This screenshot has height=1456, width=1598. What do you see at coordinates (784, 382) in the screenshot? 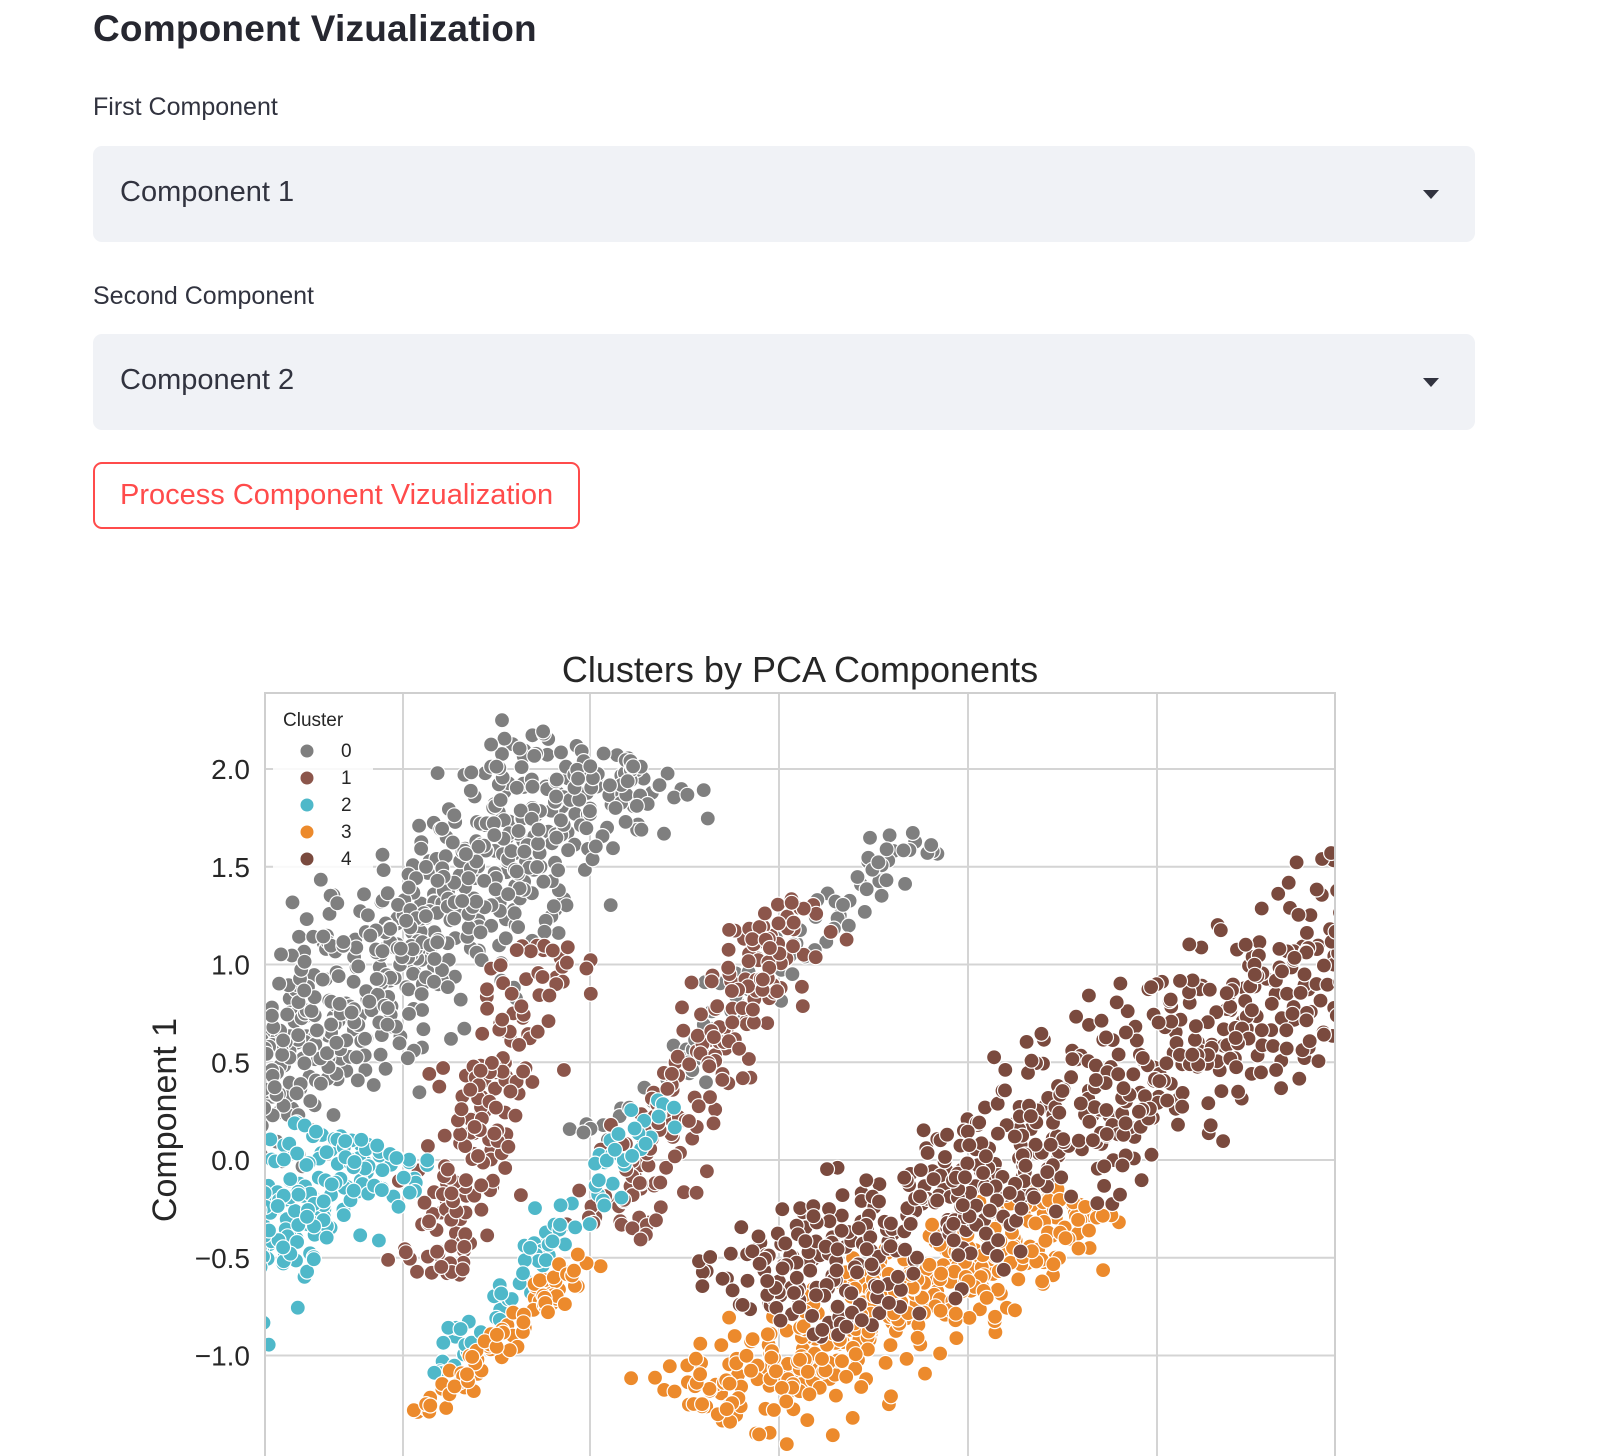
I see `second-component-select: Component 2` at bounding box center [784, 382].